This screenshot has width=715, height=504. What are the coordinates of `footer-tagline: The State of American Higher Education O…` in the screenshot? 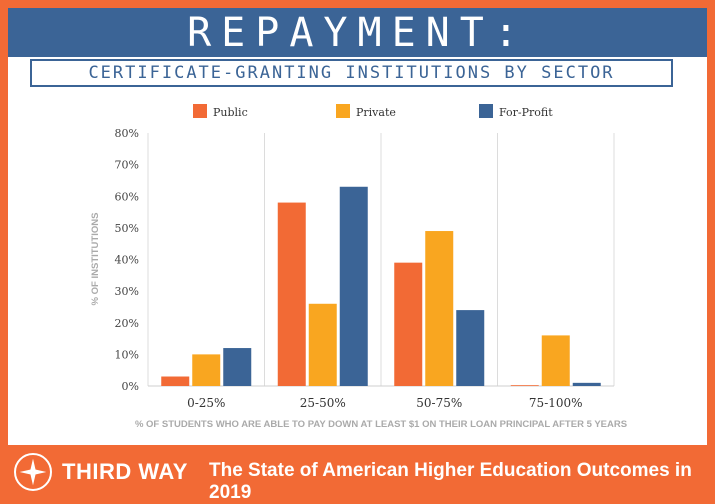 It's located at (450, 481).